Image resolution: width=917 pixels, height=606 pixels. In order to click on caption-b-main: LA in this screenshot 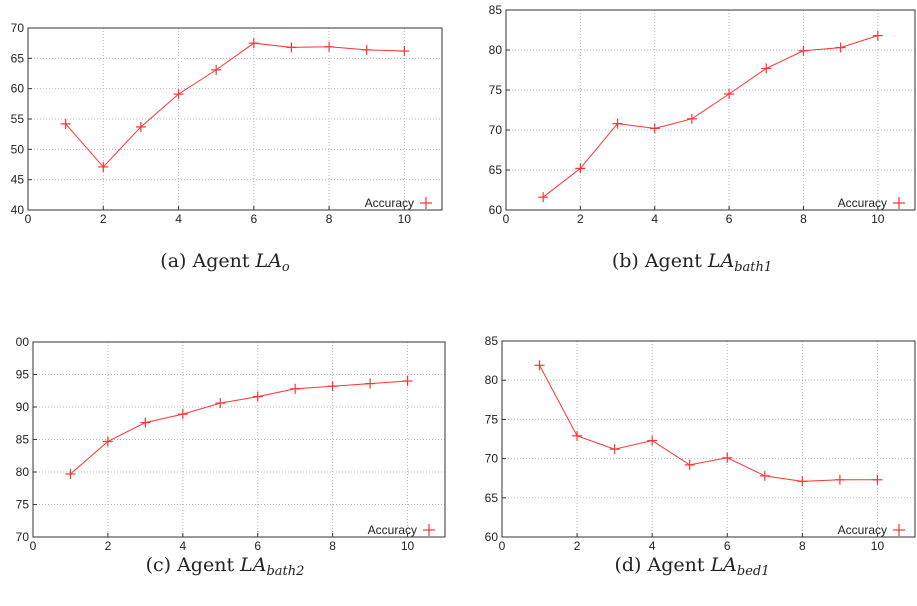, I will do `click(721, 261)`.